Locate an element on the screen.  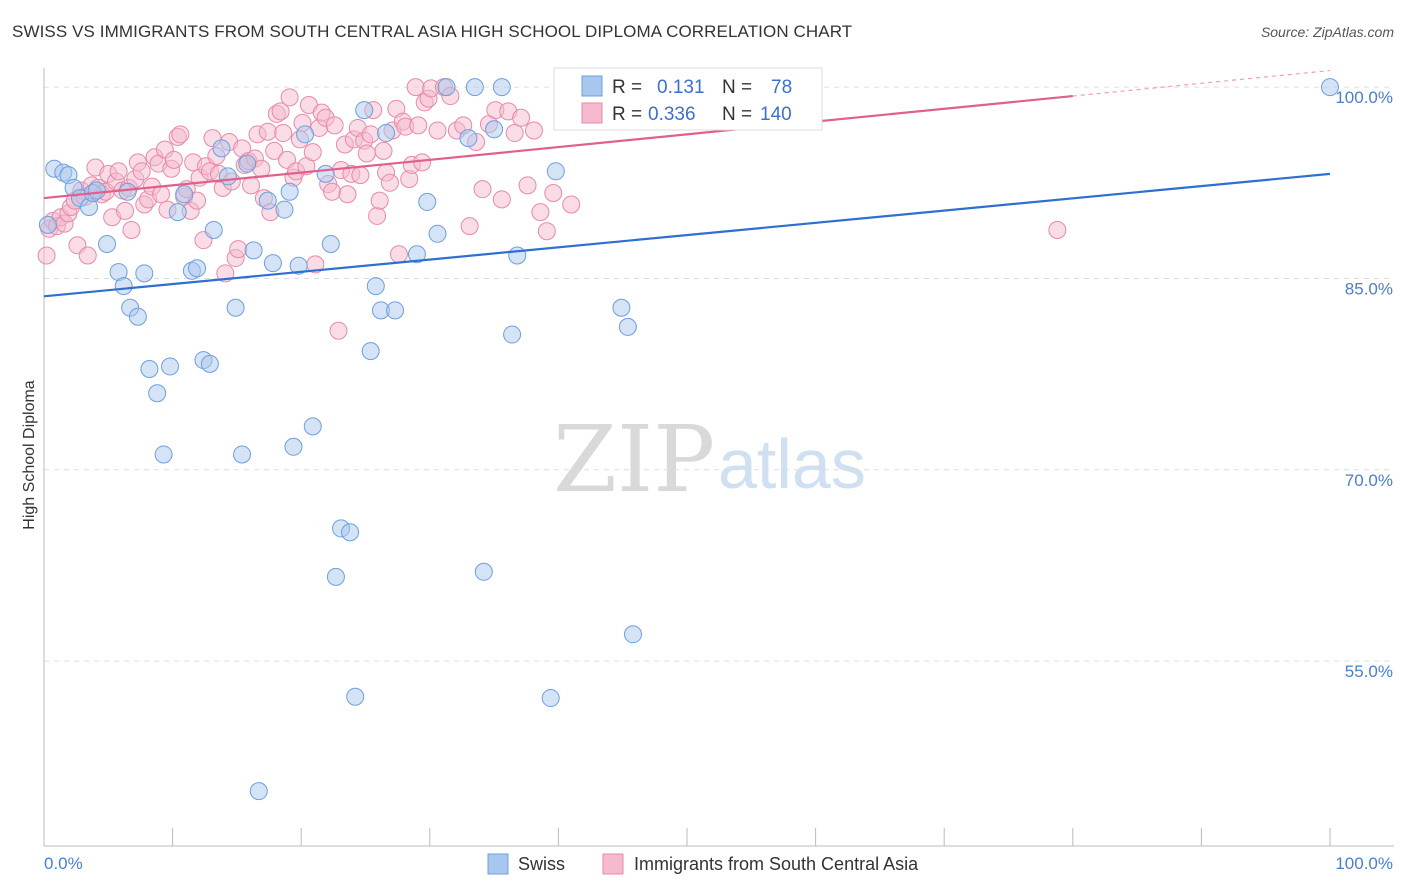
watermark-atlas: atlas is located at coordinates (792, 464).